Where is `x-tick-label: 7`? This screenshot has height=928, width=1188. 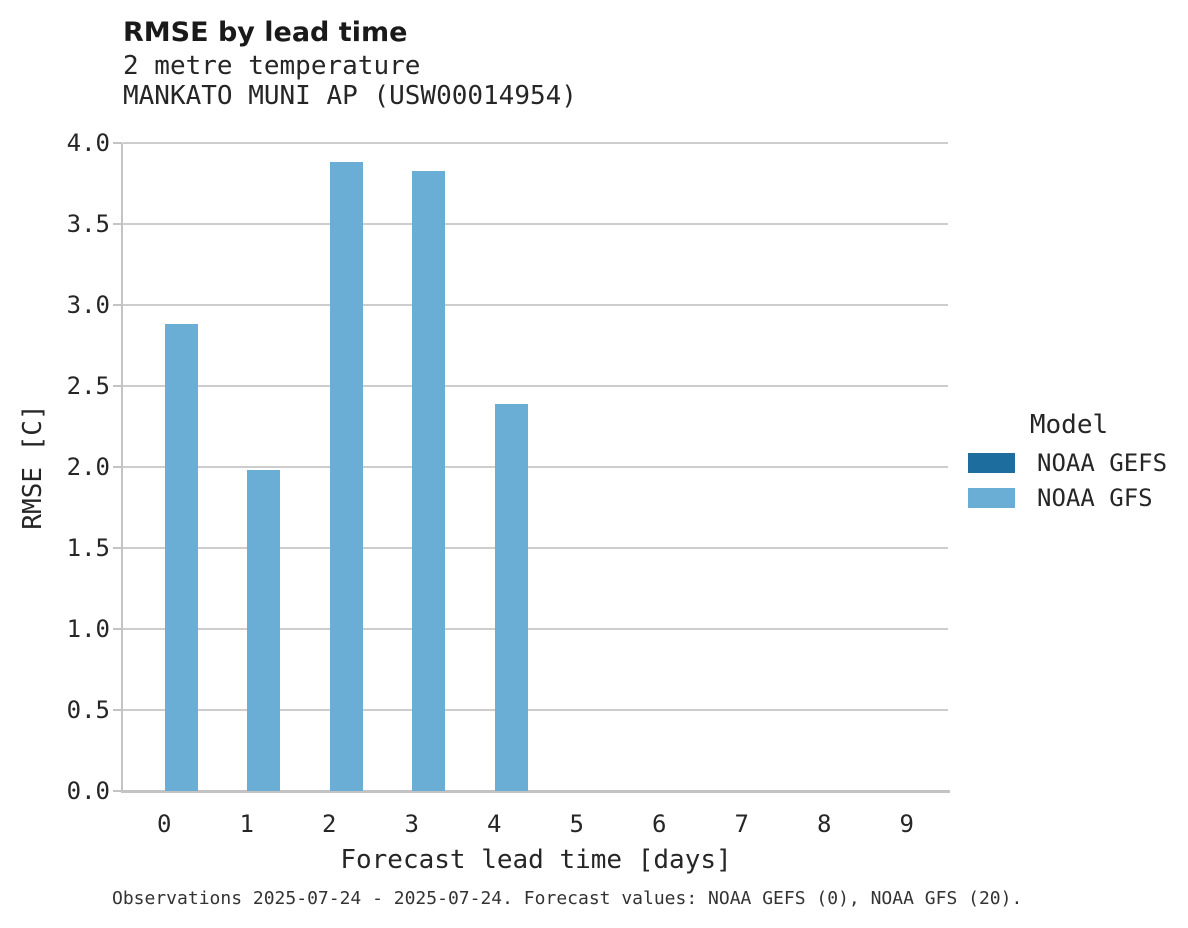
x-tick-label: 7 is located at coordinates (741, 824).